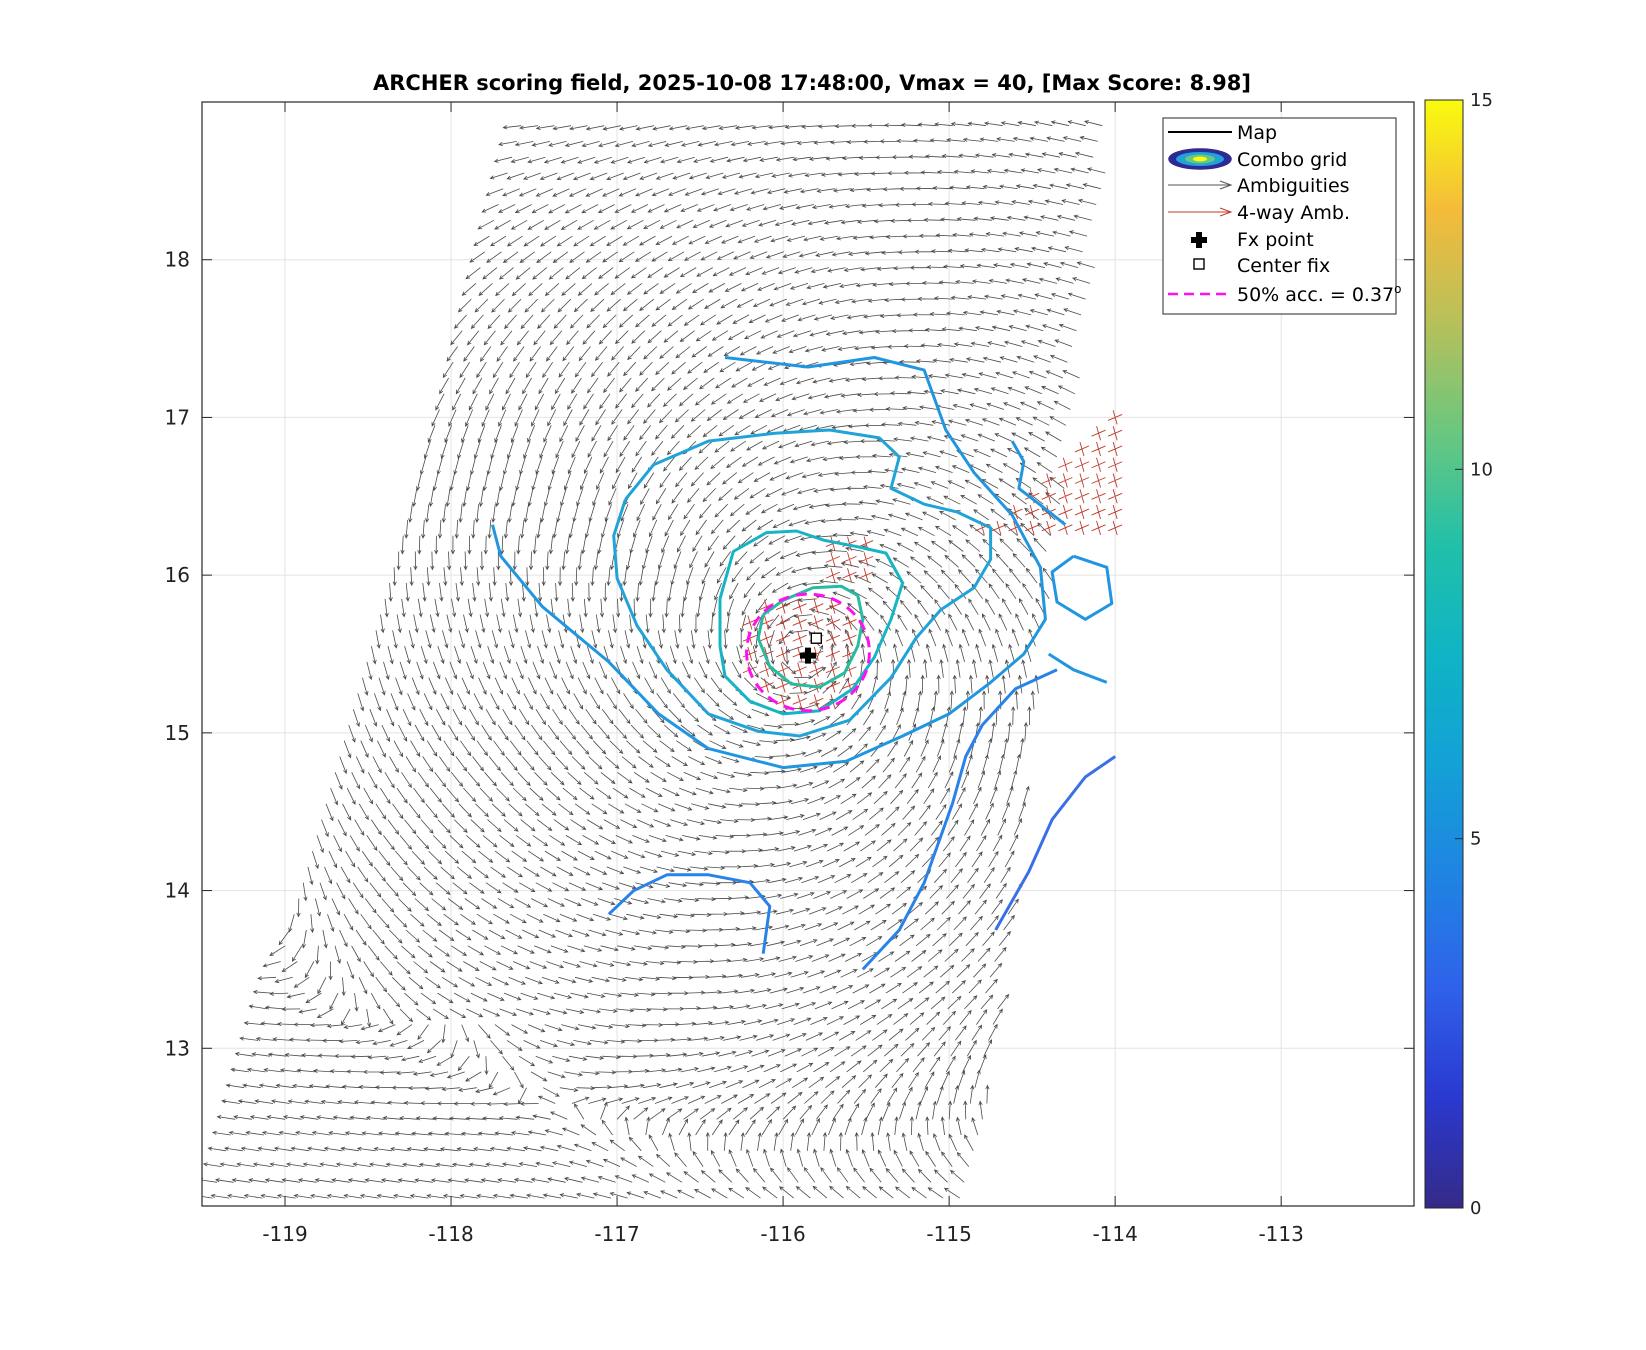 Image resolution: width=1646 pixels, height=1350 pixels. Describe the element at coordinates (616, 1234) in the screenshot. I see `x-tick-label: -117` at that location.